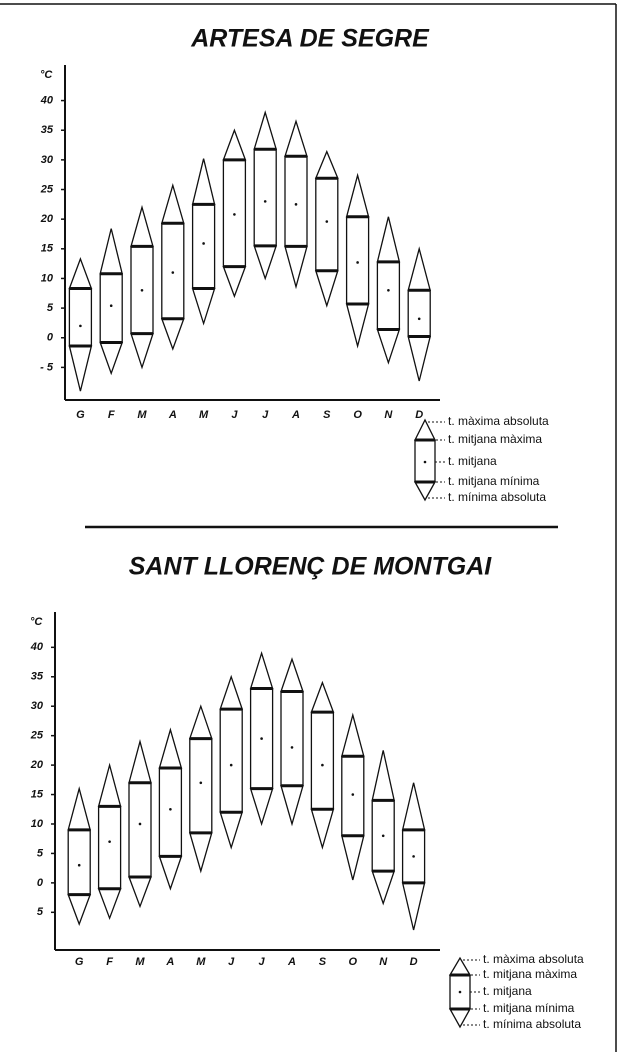 The width and height of the screenshot is (621, 1052). I want to click on legend-label: t. mitjana màxima, so click(495, 439).